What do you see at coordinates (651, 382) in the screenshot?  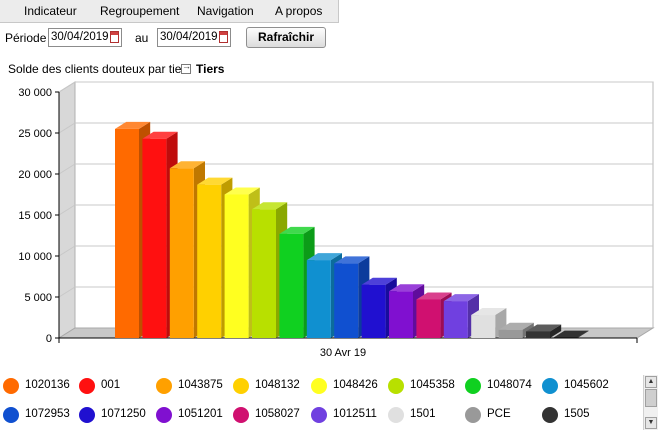 I see `scroll-up-icon: ▲` at bounding box center [651, 382].